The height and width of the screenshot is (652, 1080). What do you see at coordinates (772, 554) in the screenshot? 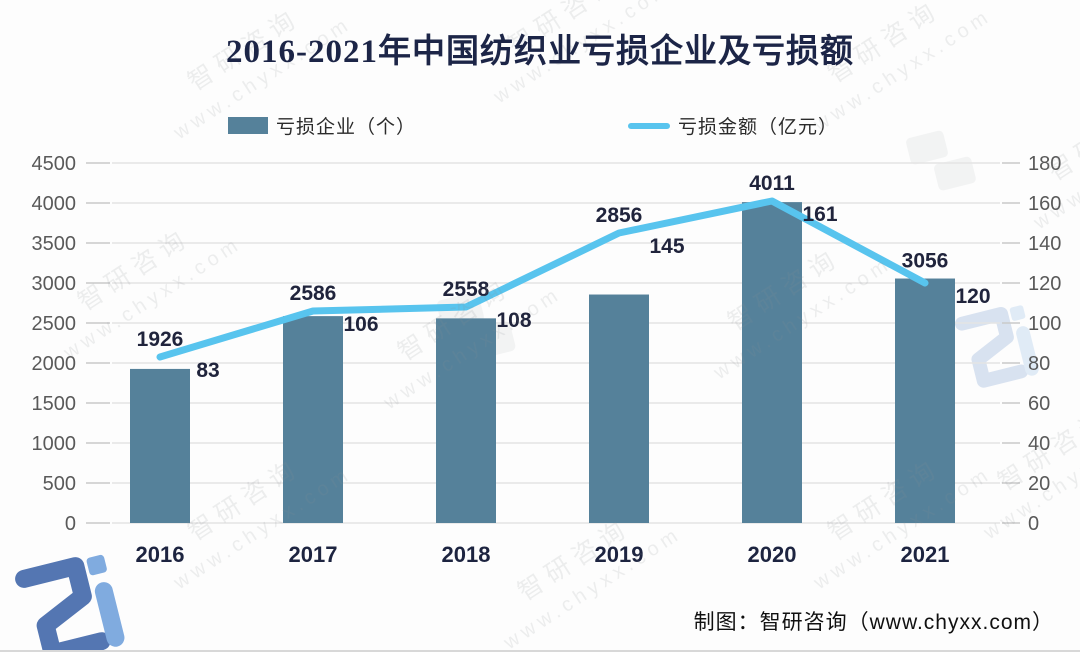
I see `x-axis-label-2020: 2020` at bounding box center [772, 554].